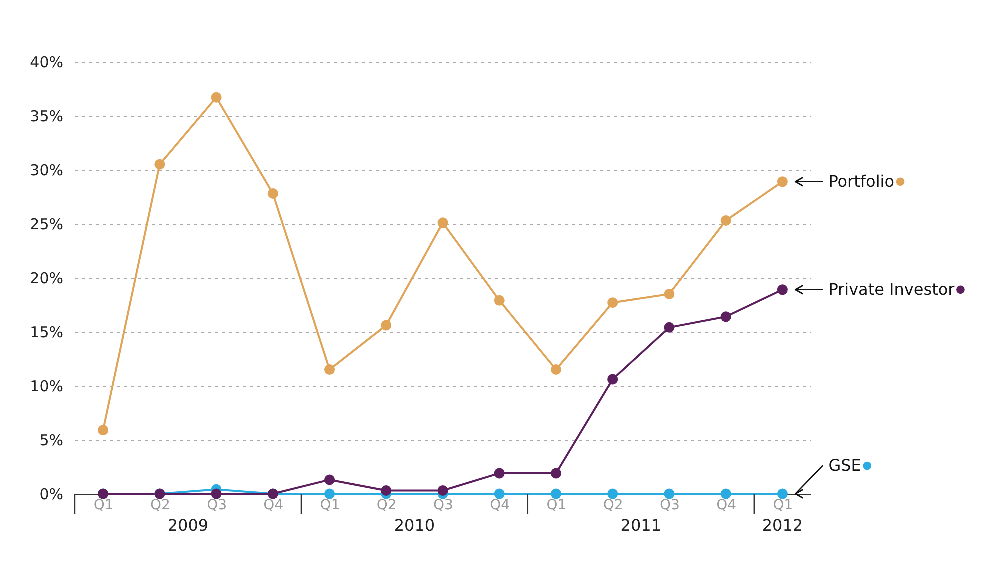 This screenshot has width=985, height=565. Describe the element at coordinates (845, 465) in the screenshot. I see `legend-label: GSE` at that location.